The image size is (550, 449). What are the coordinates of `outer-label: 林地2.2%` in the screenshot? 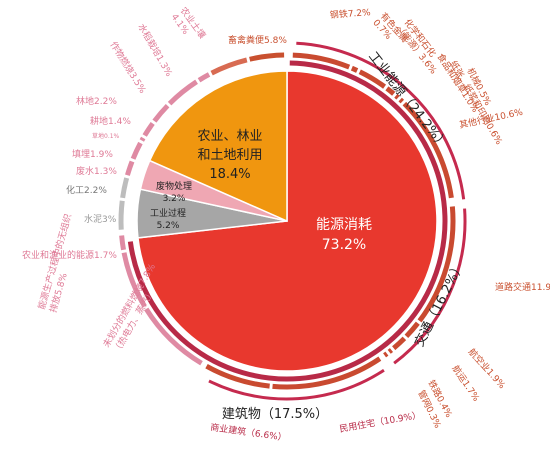 It's located at (96, 101).